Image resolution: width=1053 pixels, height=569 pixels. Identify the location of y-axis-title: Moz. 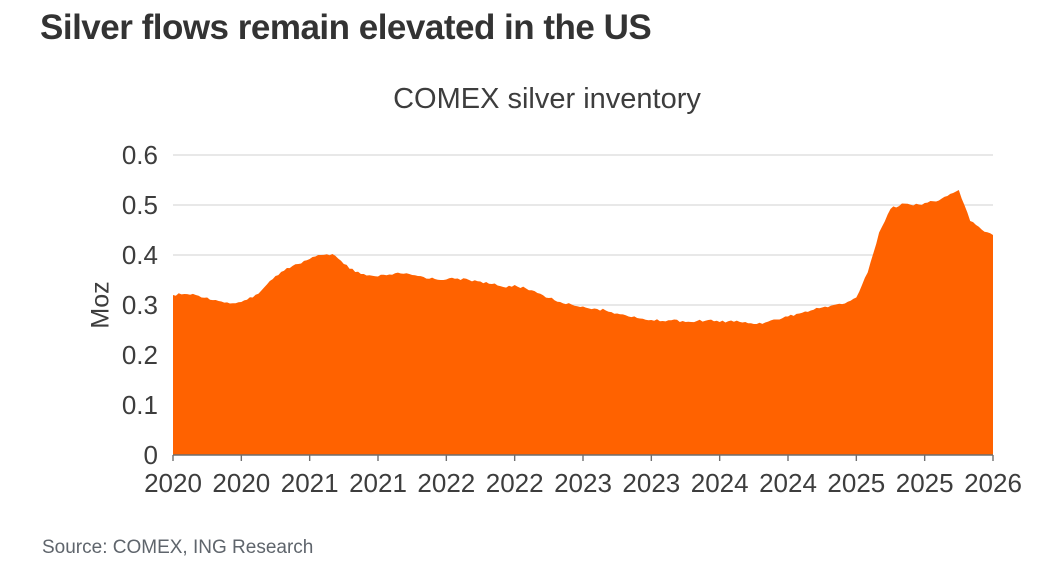
(100, 305).